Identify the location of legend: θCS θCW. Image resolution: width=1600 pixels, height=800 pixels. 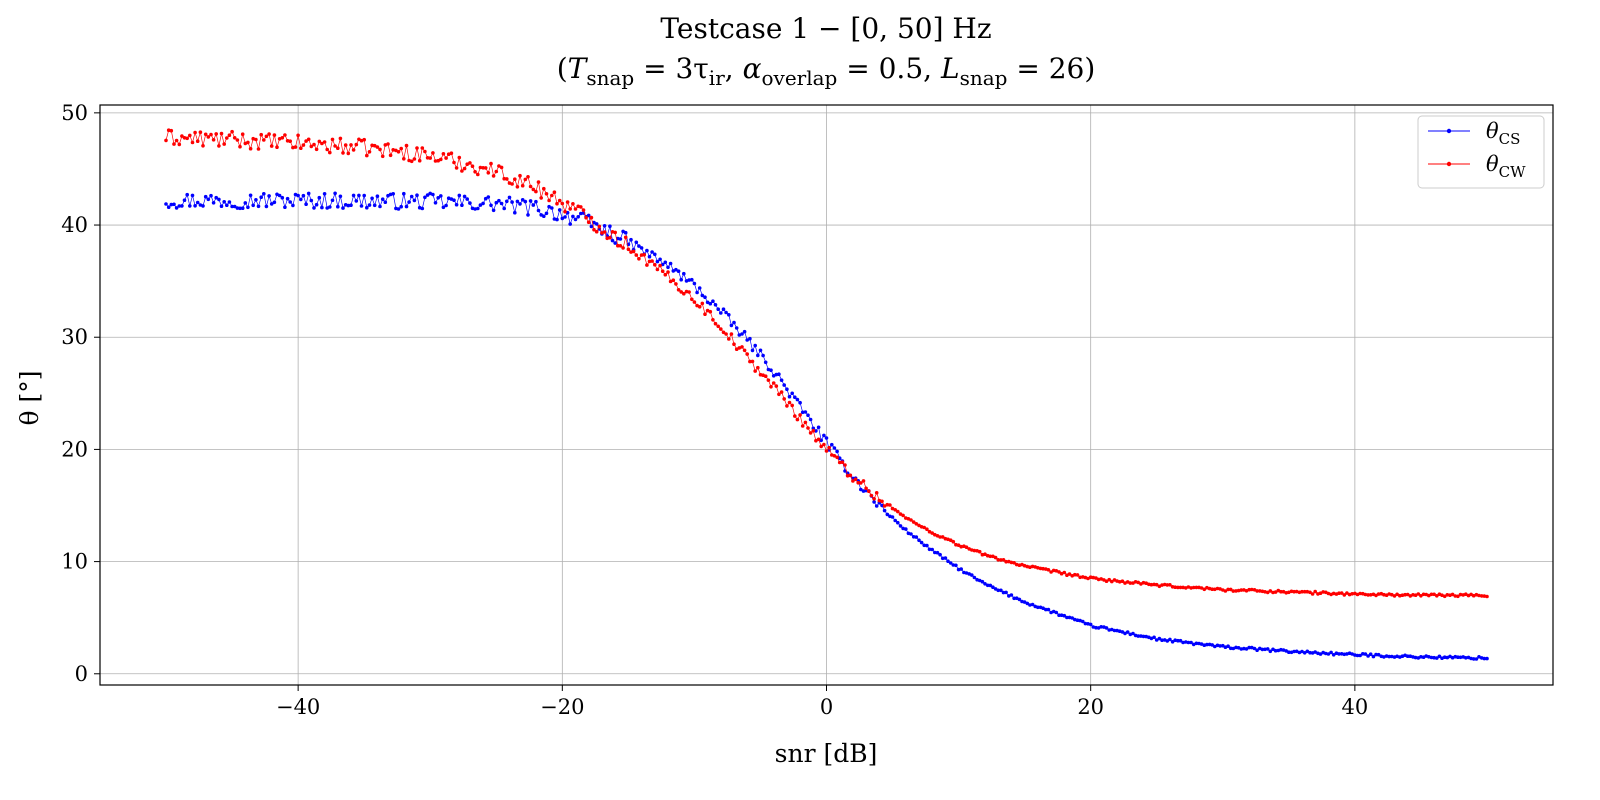
(1481, 152).